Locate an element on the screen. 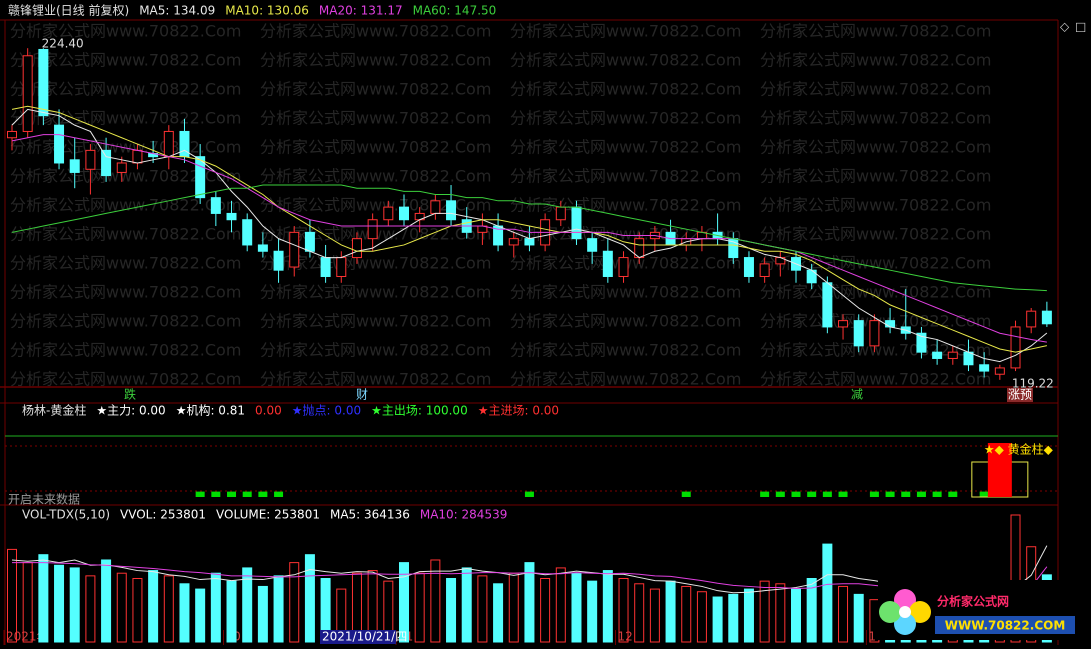 The image size is (1091, 649). legend-text: ★机构: 0.81 is located at coordinates (210, 410).